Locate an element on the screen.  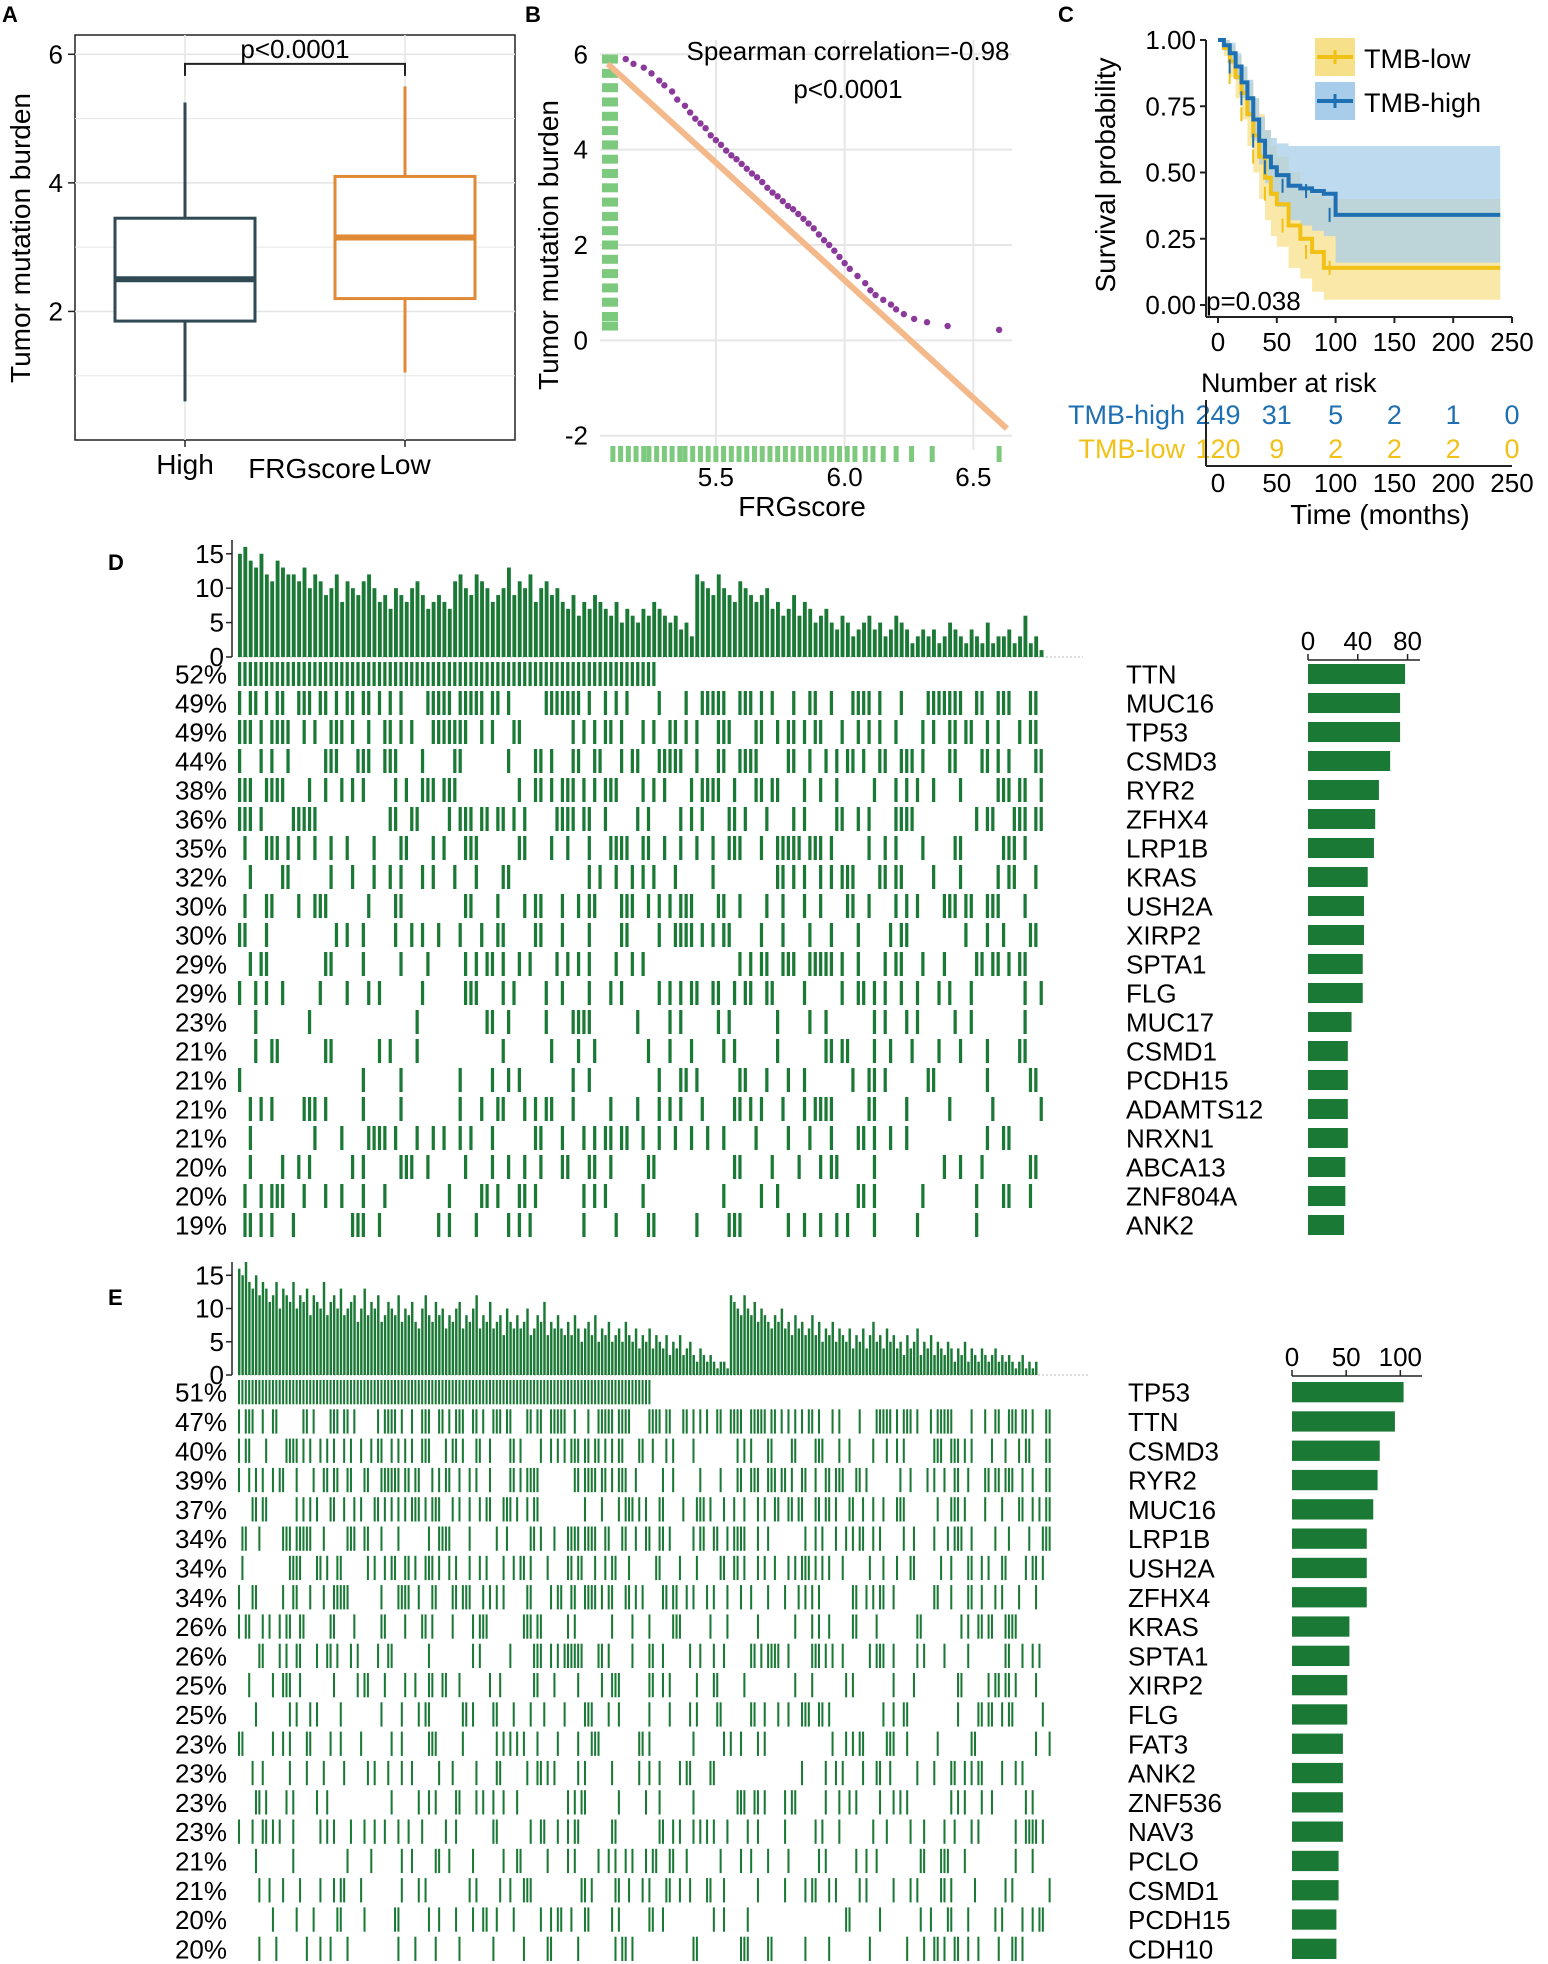
y-tick-label: 4 is located at coordinates (56, 183).